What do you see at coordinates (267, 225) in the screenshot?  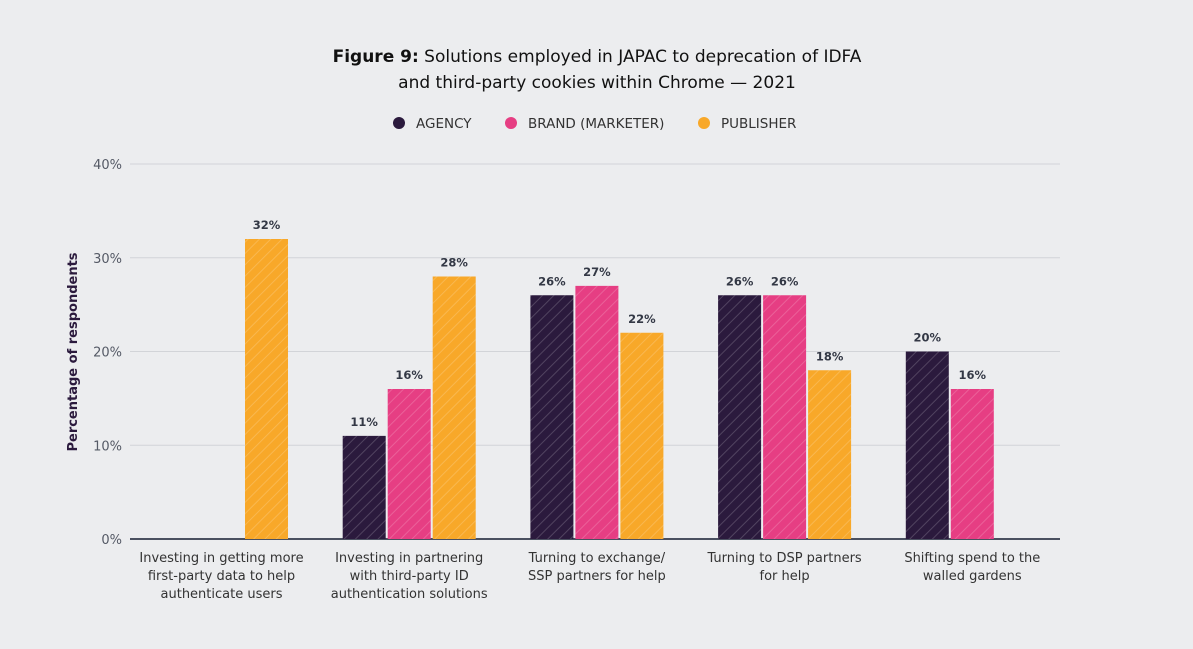 I see `data-label: 32%` at bounding box center [267, 225].